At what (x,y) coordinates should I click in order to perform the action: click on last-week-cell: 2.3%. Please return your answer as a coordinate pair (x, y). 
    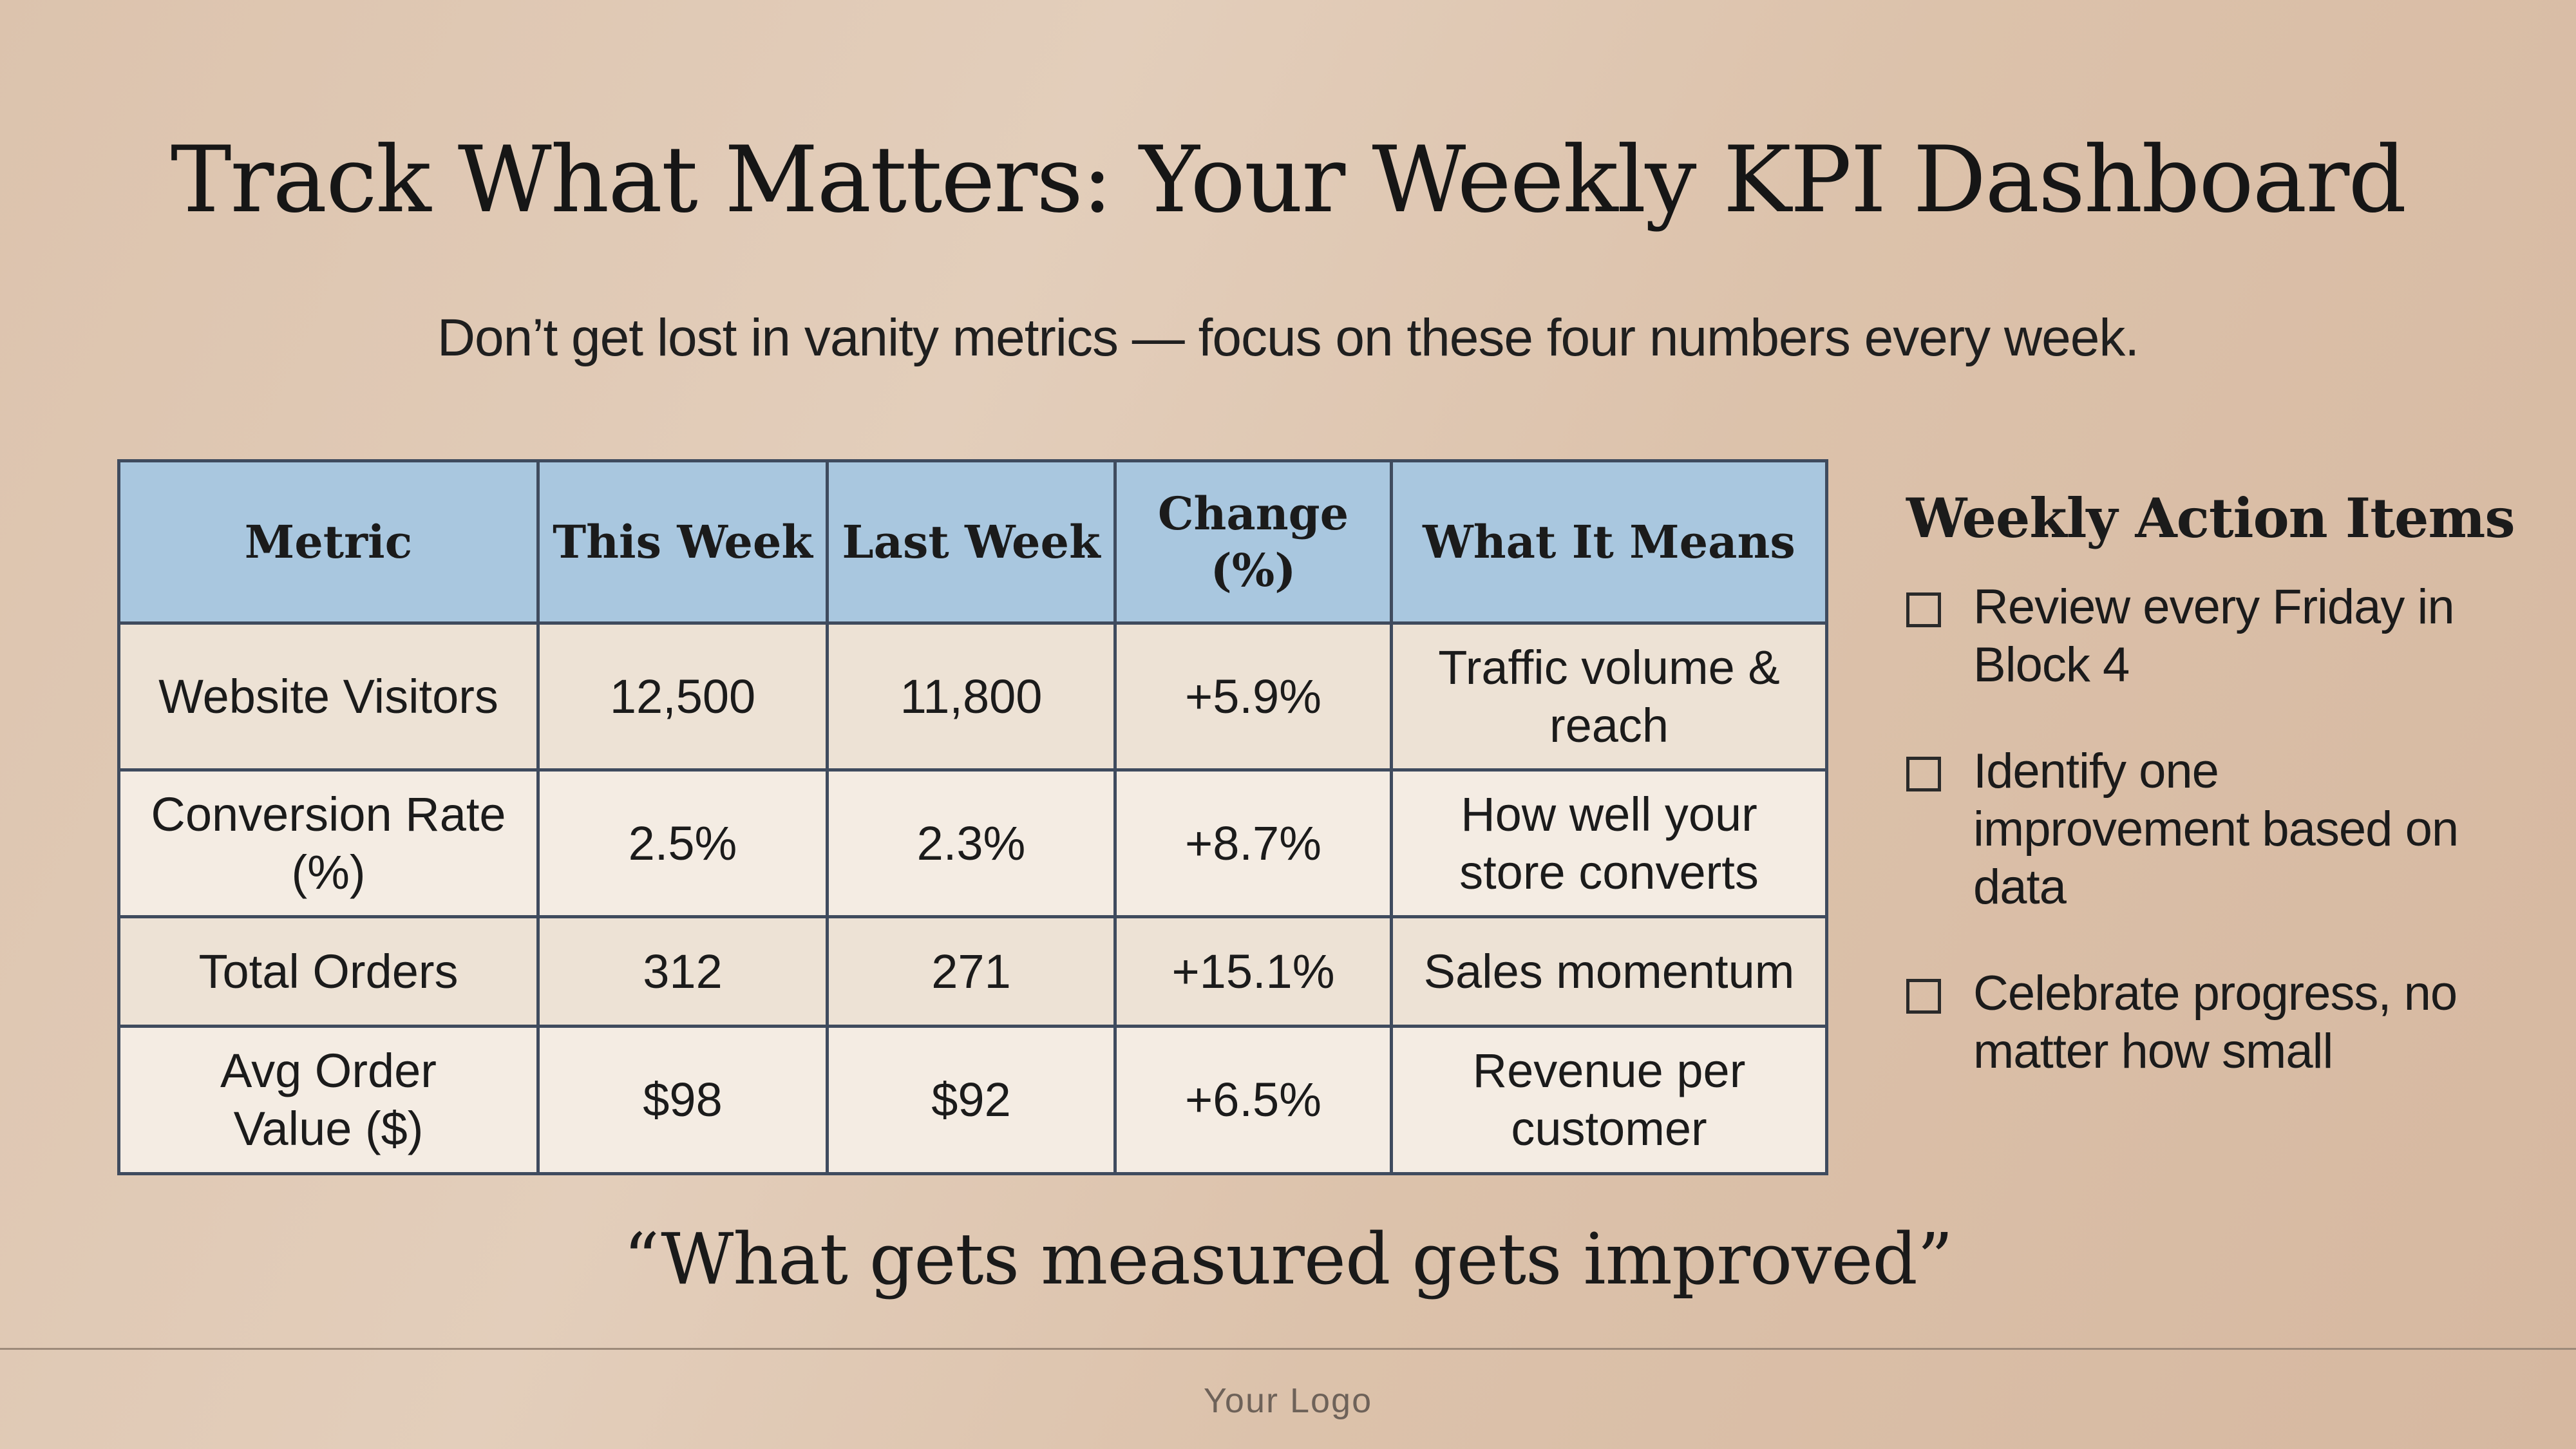
    Looking at the image, I should click on (972, 843).